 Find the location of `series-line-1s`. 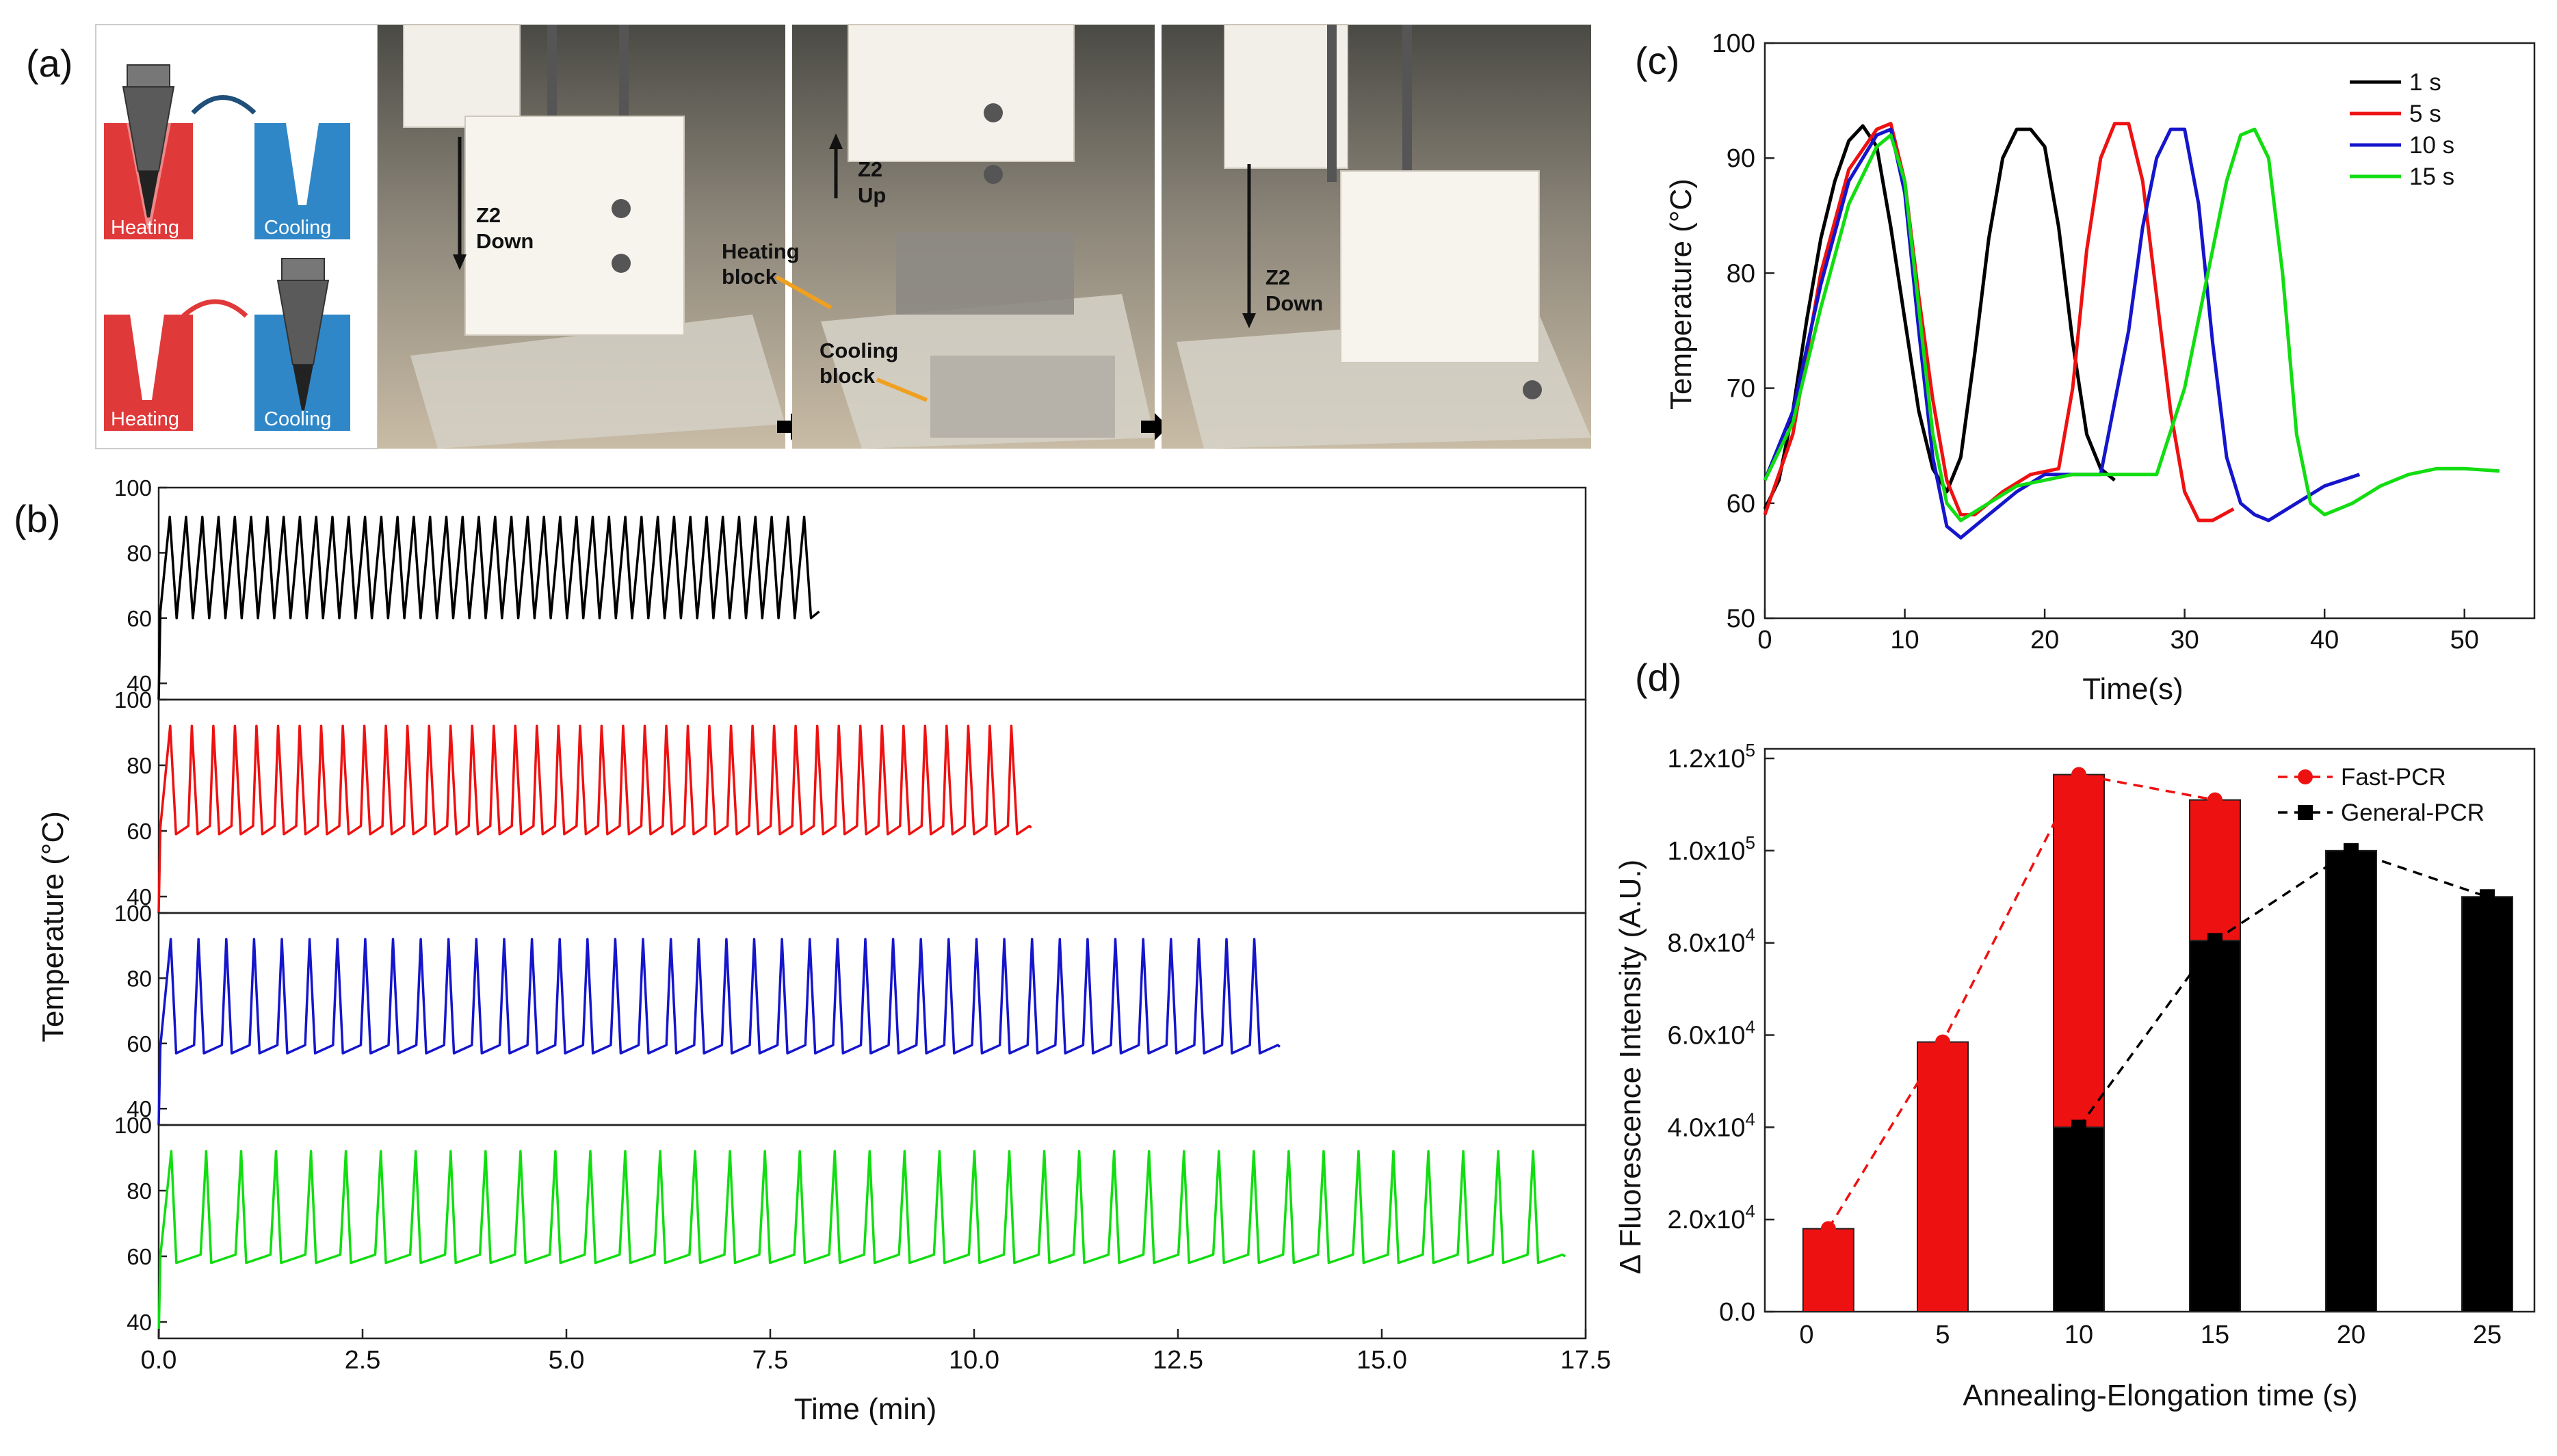

series-line-1s is located at coordinates (1939, 317).